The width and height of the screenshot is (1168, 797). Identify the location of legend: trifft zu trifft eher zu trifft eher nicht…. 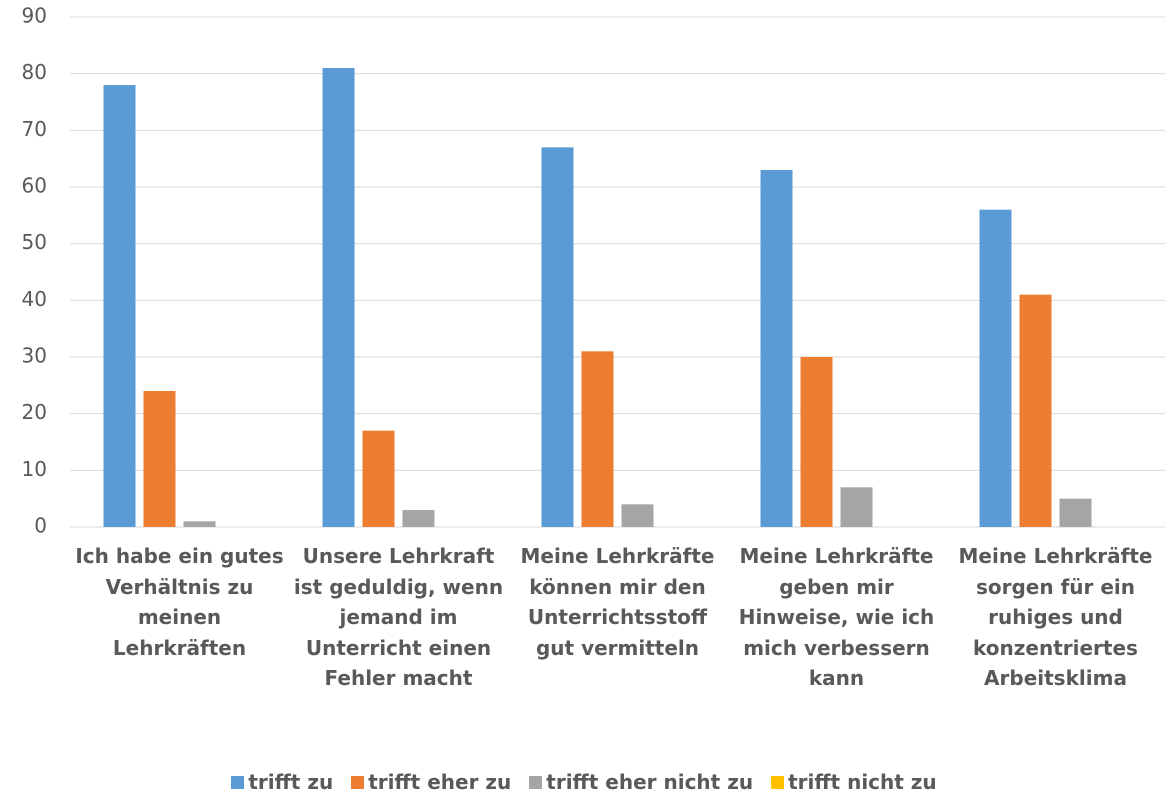
(584, 782).